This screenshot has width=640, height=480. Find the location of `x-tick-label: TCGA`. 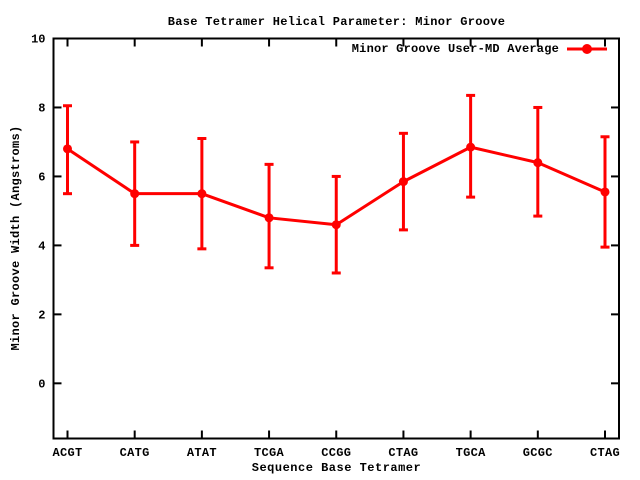

x-tick-label: TCGA is located at coordinates (269, 453).